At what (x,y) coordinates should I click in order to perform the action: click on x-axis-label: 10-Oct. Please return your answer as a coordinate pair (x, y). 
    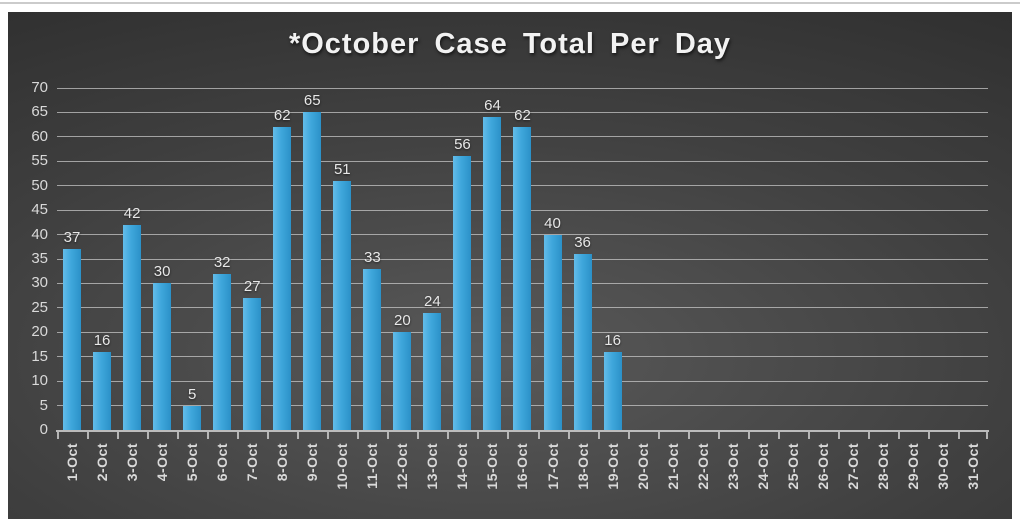
    Looking at the image, I should click on (342, 466).